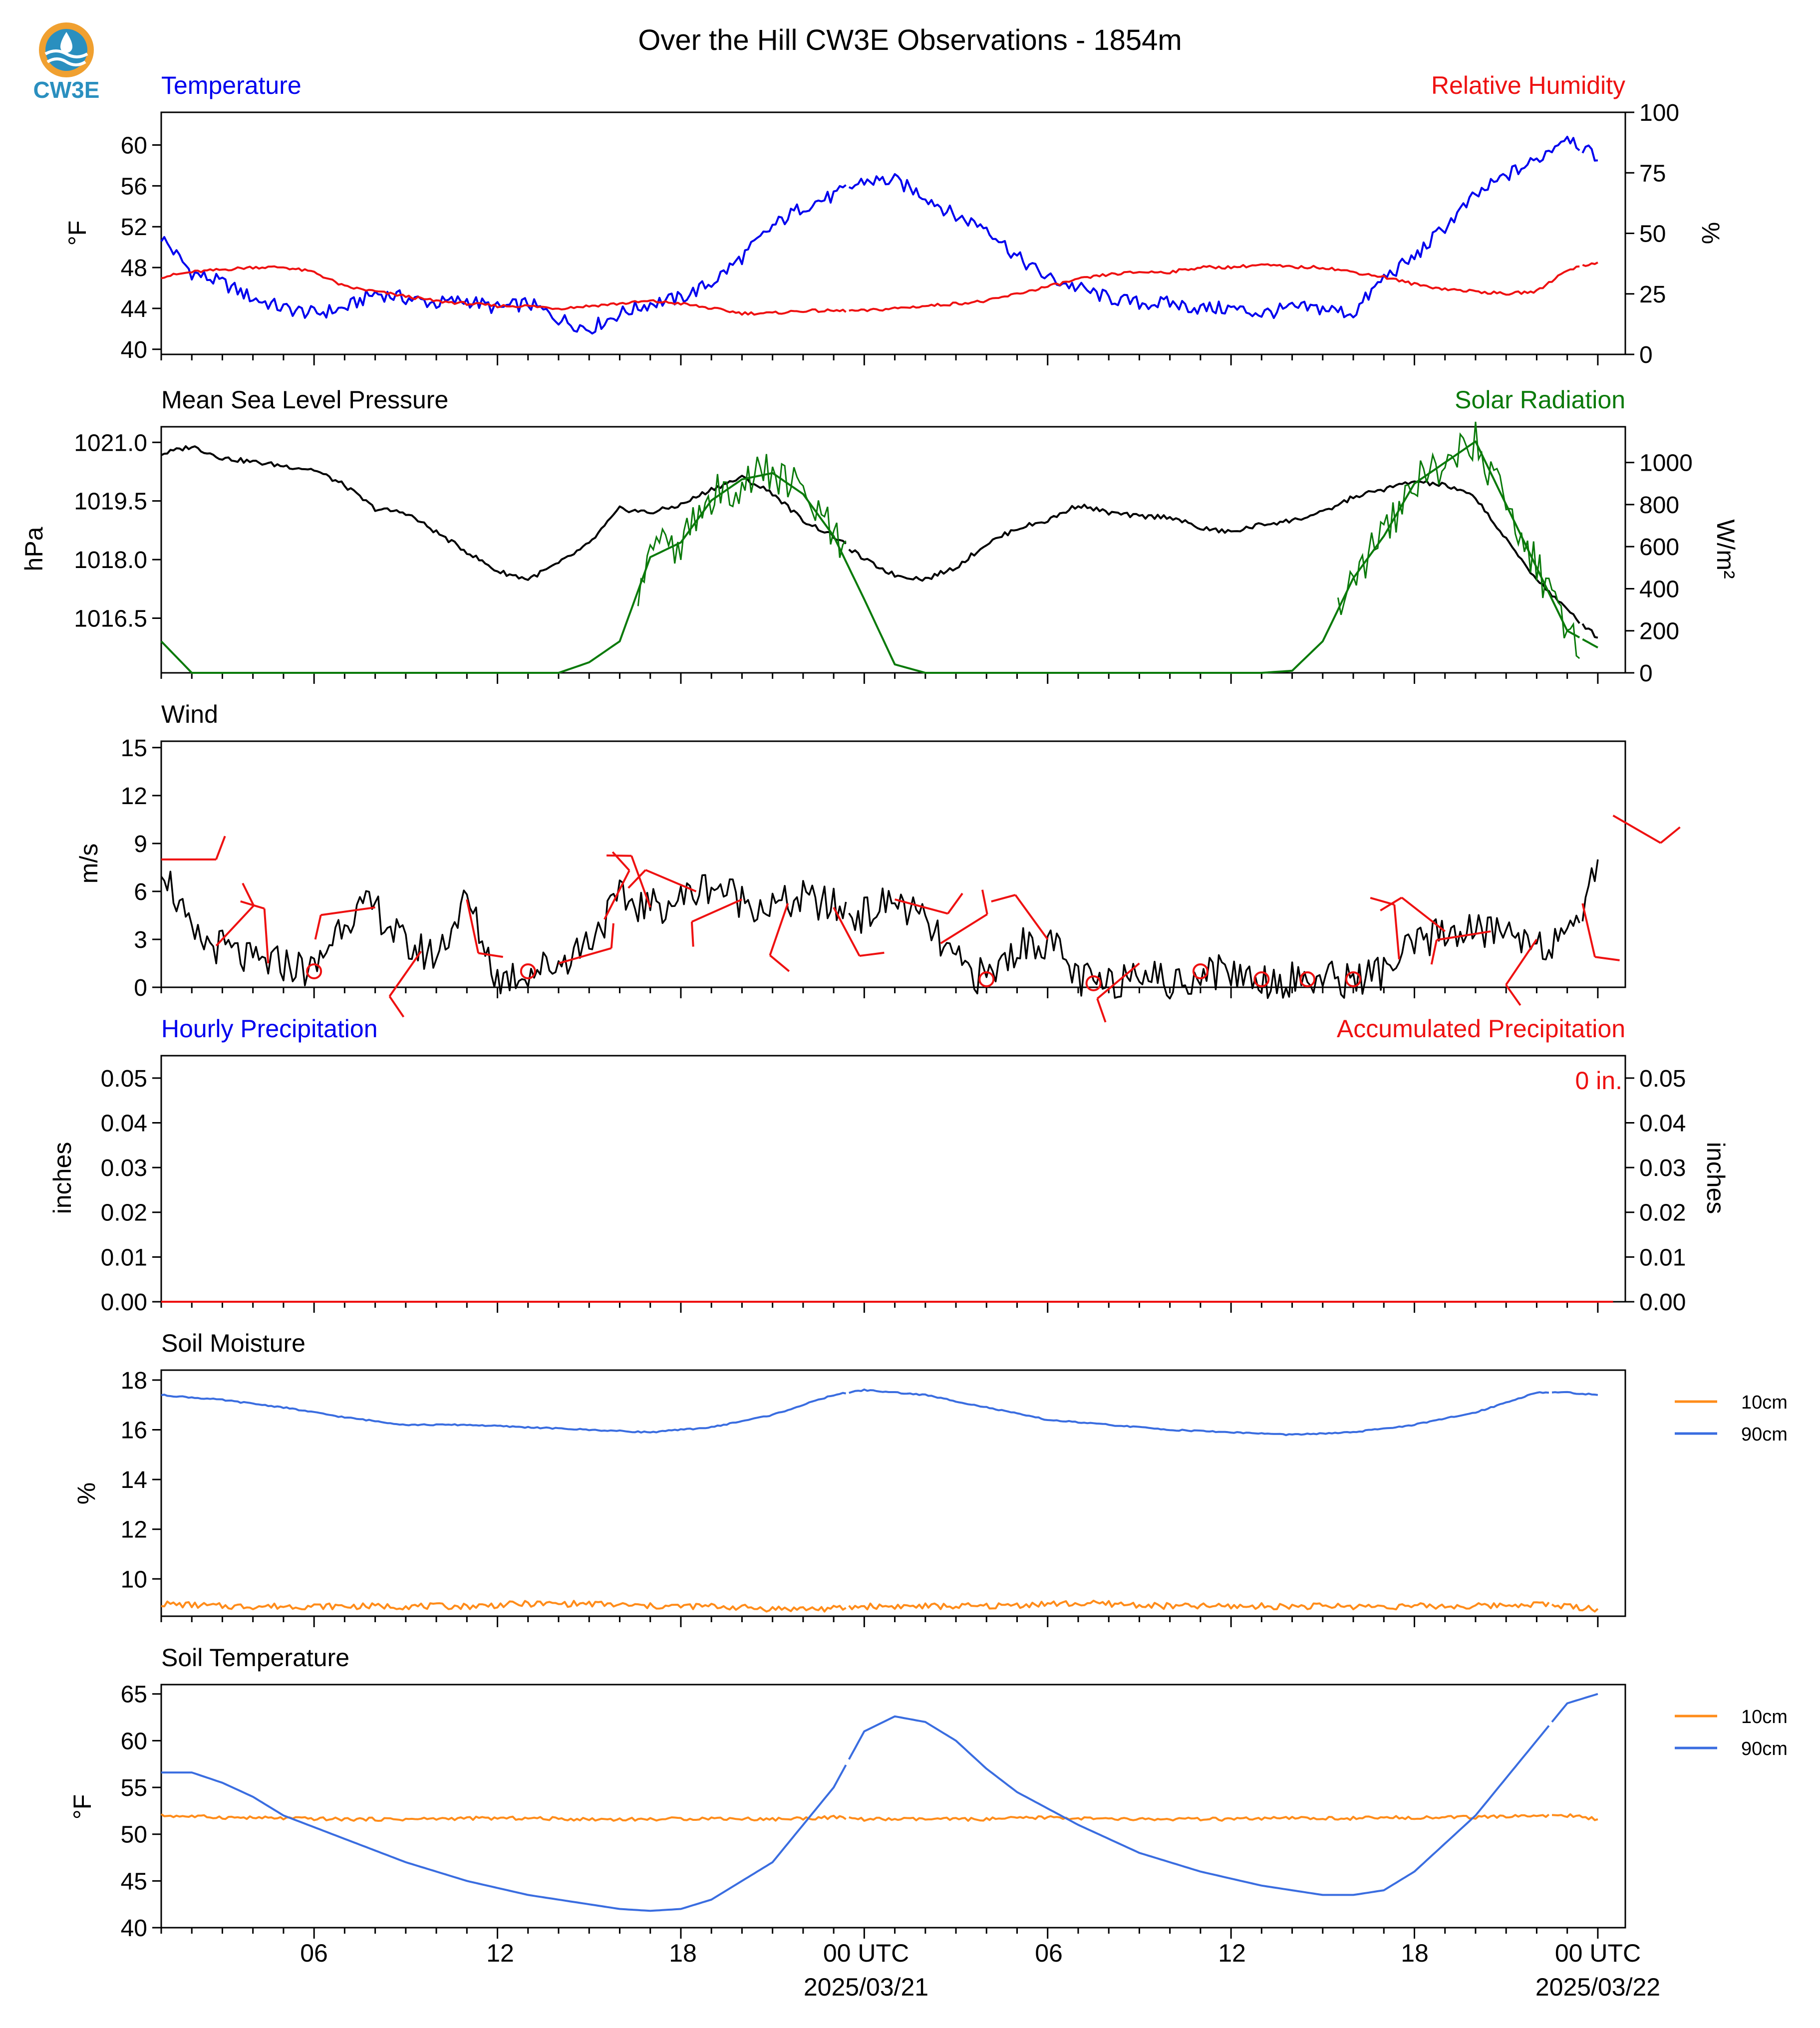 The image size is (1820, 2028). Describe the element at coordinates (134, 268) in the screenshot. I see `y-tick-label: 48` at that location.